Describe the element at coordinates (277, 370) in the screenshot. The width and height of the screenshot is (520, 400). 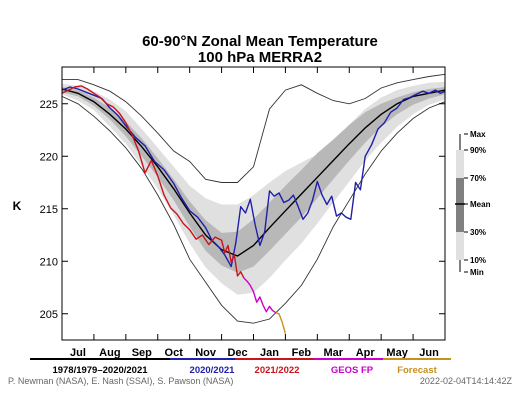
I see `legend-entry-2: 2021/2022` at that location.